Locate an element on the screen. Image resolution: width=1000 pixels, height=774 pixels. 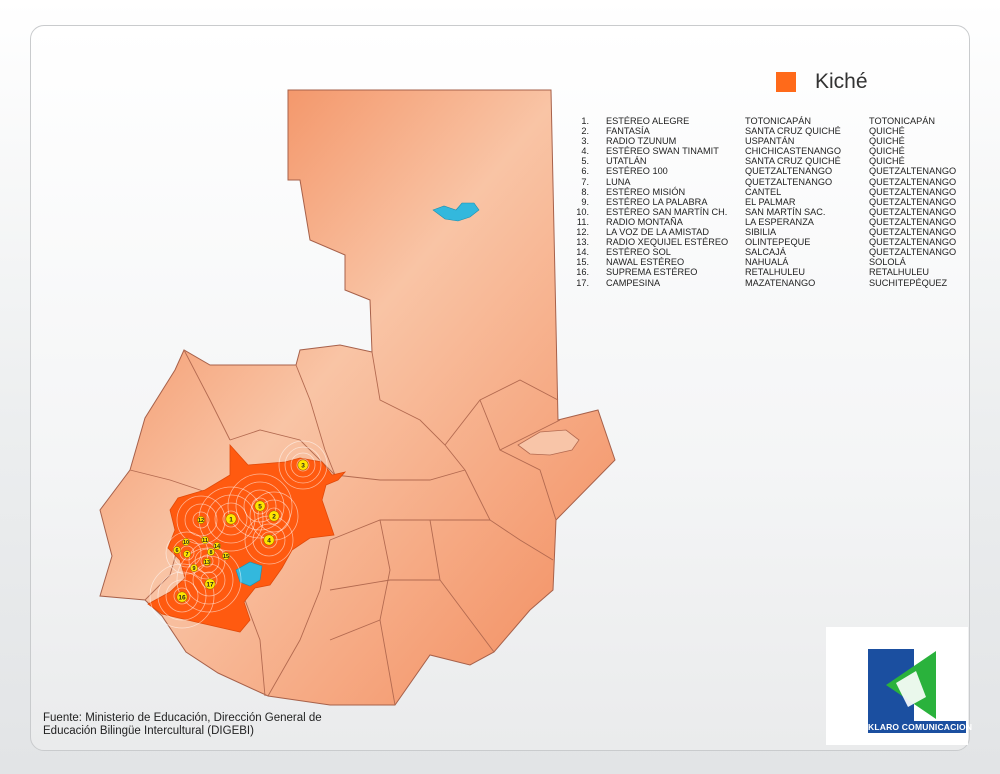
station-city: RETALHULEU is located at coordinates (775, 272).